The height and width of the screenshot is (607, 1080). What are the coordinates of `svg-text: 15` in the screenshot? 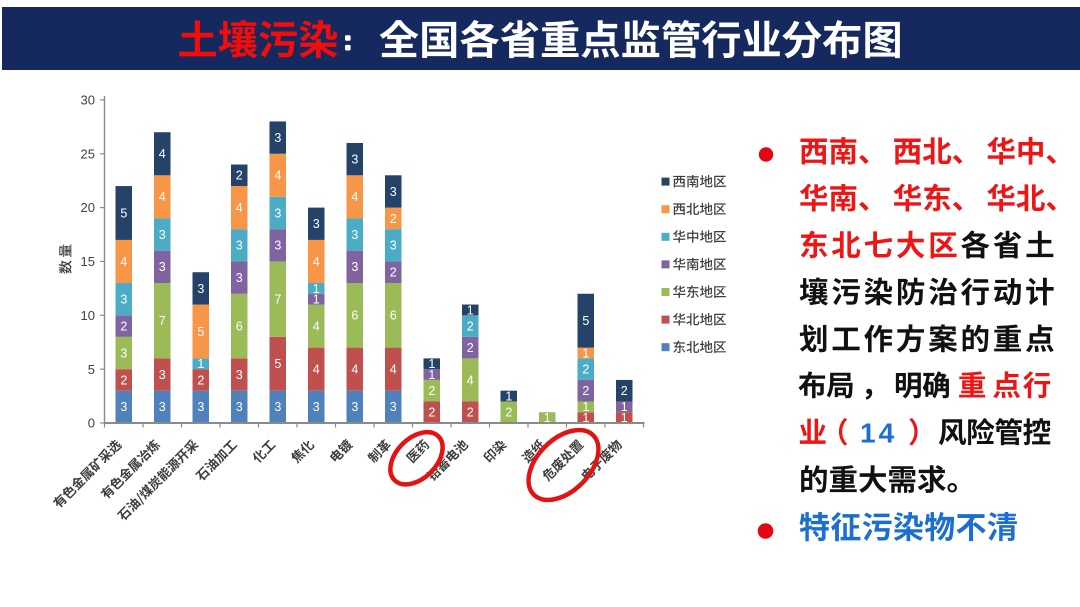 It's located at (88, 261).